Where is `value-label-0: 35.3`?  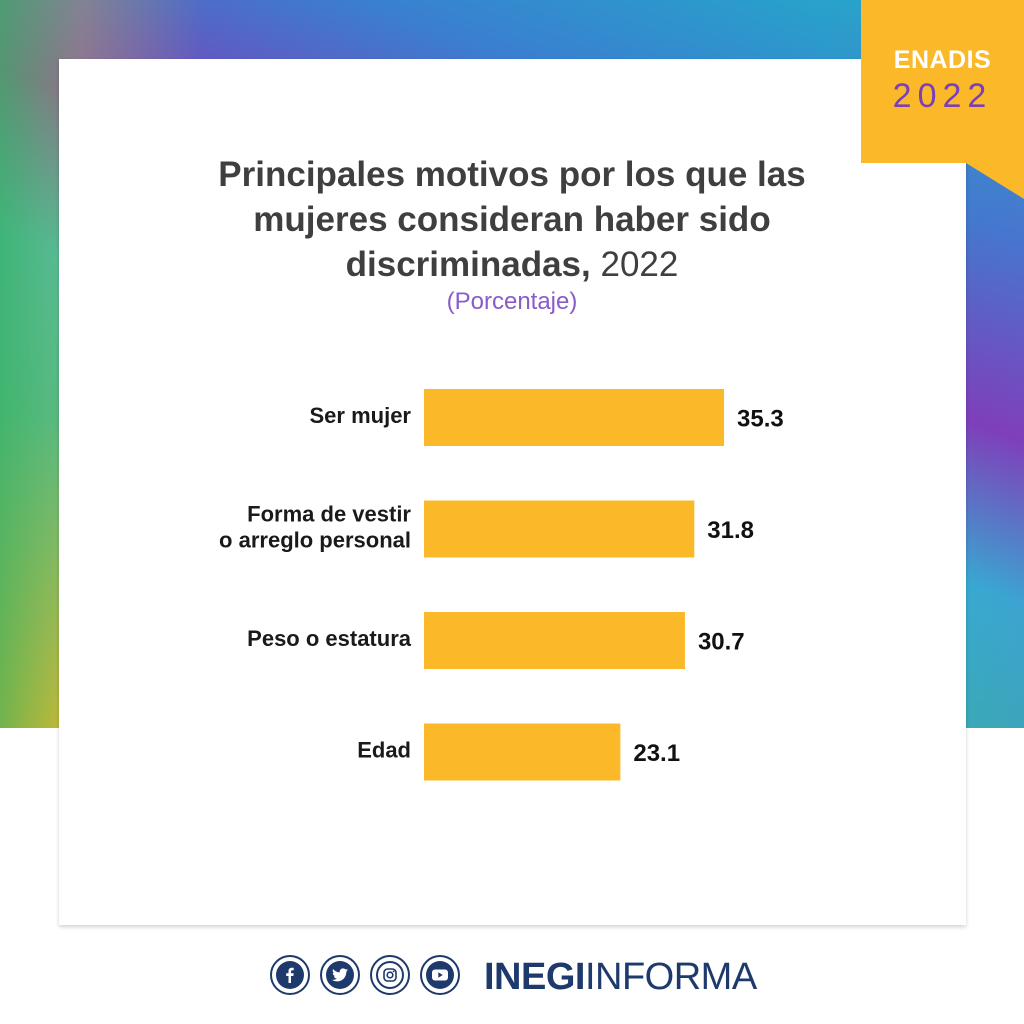
value-label-0: 35.3 is located at coordinates (760, 419).